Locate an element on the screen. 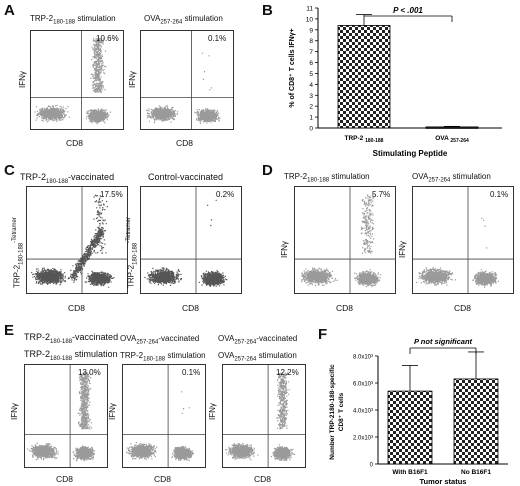  x-tick-label: No B16F1 is located at coordinates (476, 472).